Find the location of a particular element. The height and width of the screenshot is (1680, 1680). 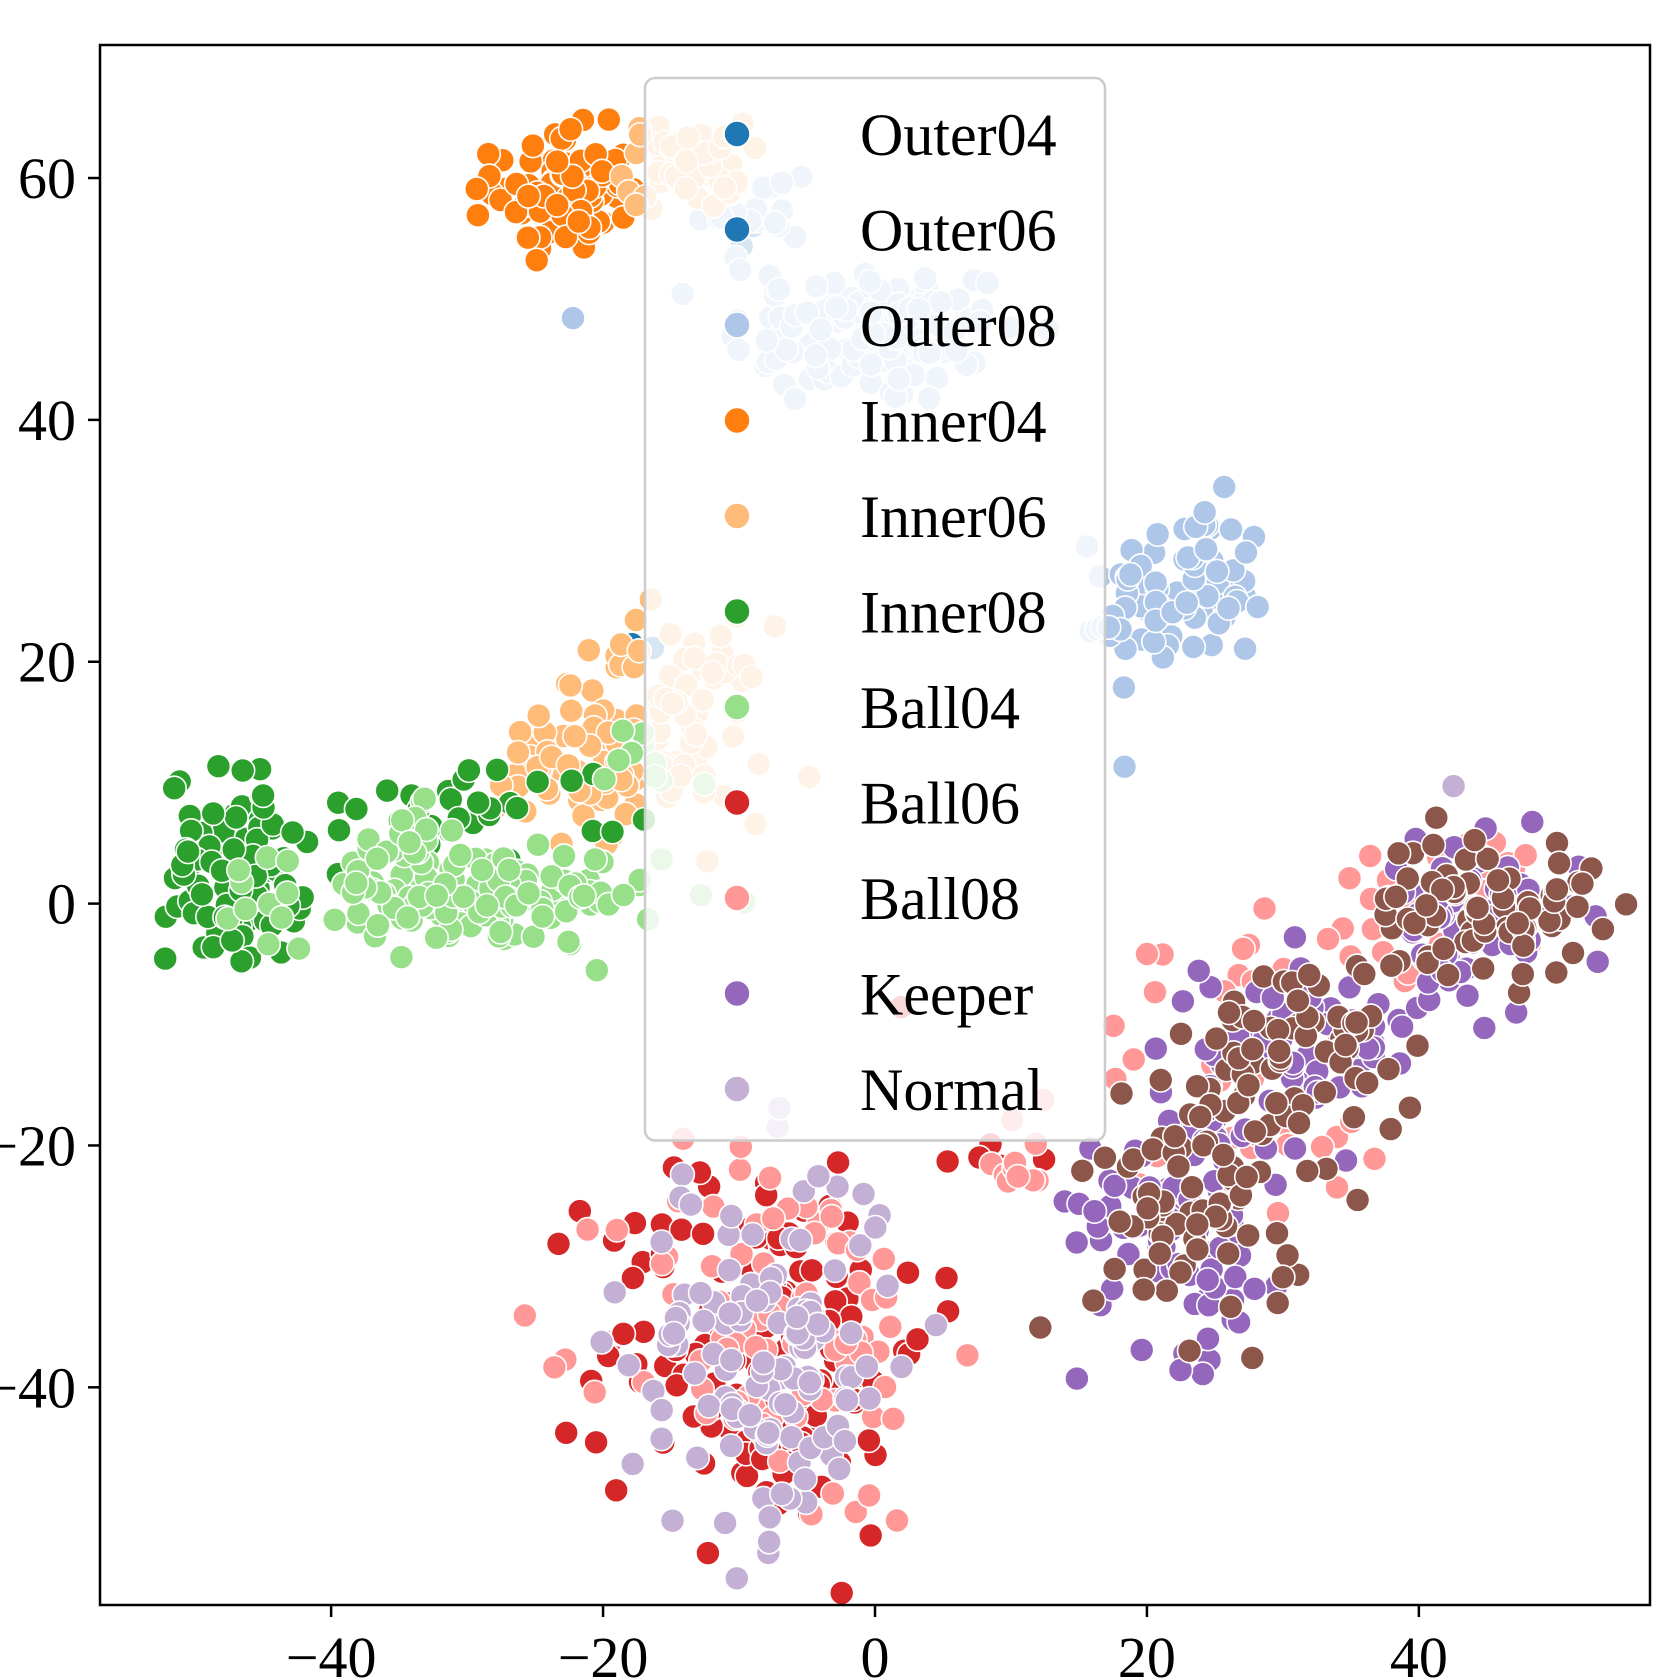

legend-marker-ball06 is located at coordinates (737, 802).